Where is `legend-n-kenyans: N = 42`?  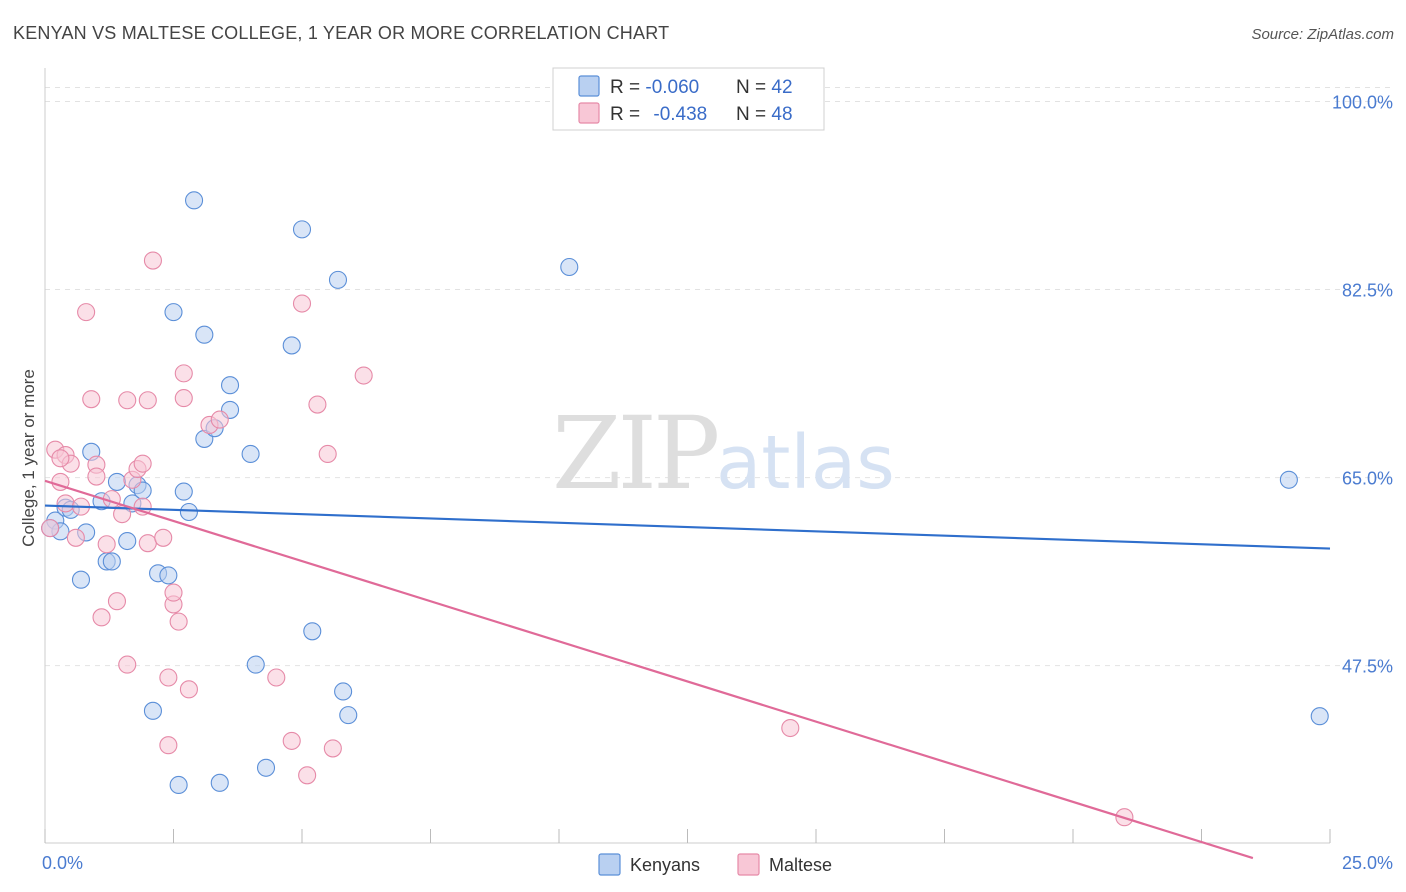
legend-n-kenyans: N = 42 is located at coordinates (764, 87).